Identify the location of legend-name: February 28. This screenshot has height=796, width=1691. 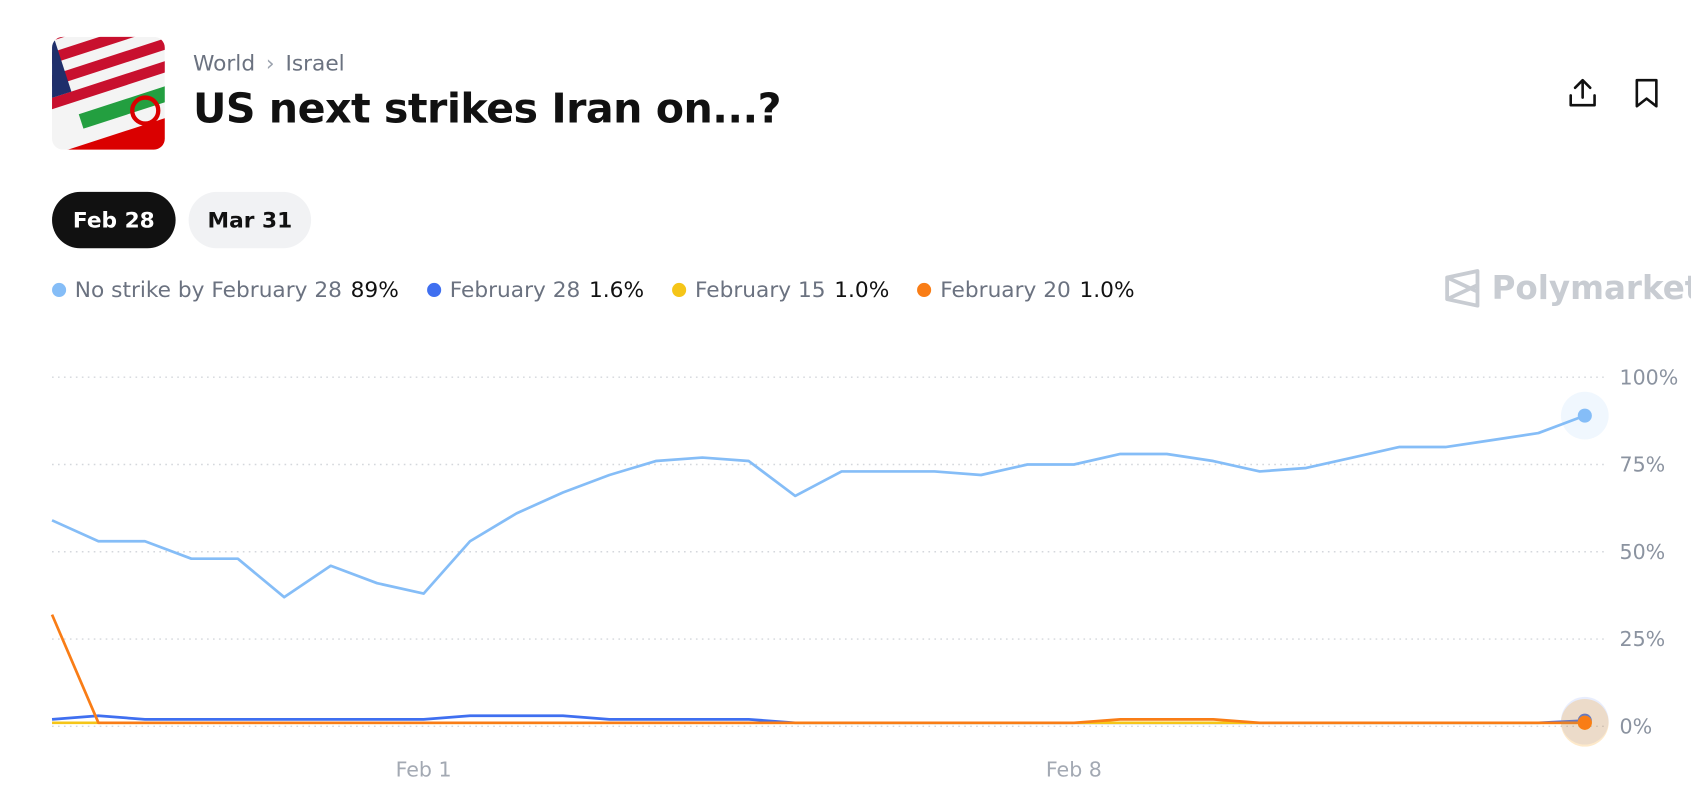
(515, 289).